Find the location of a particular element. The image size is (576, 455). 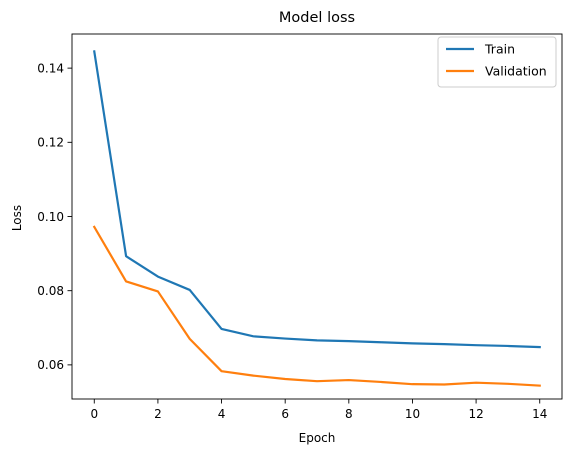

y-tick-label: 0.14 is located at coordinates (50, 68).